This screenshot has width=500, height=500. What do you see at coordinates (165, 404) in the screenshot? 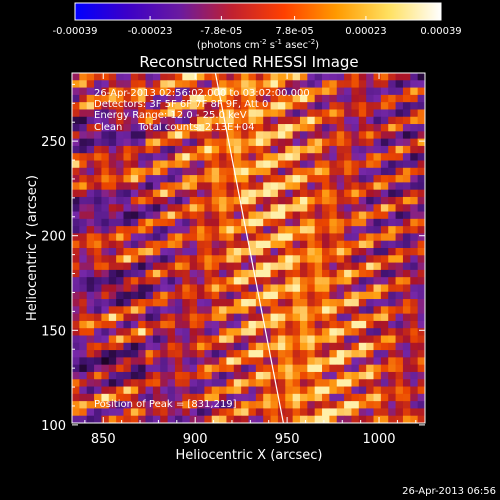
I see `peak-position-label: Position of Peak = [831,219]` at bounding box center [165, 404].